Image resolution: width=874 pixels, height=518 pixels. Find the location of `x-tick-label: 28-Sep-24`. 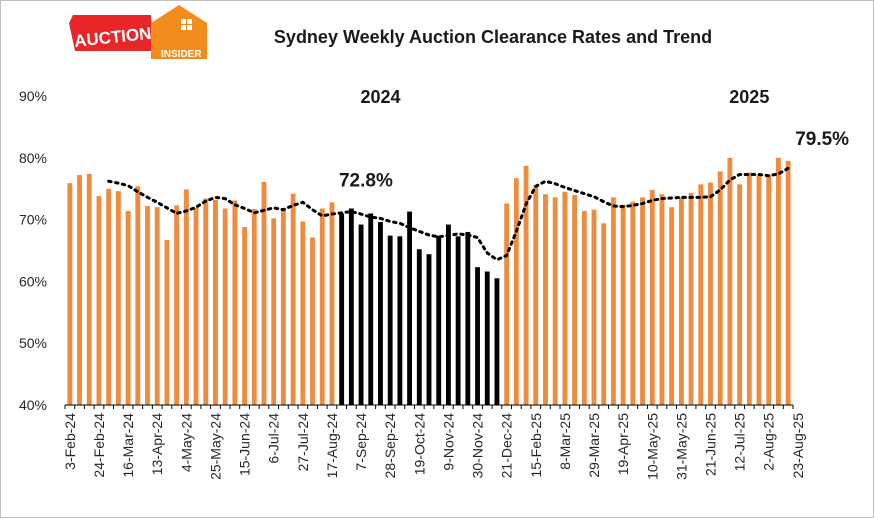

x-tick-label: 28-Sep-24 is located at coordinates (390, 446).